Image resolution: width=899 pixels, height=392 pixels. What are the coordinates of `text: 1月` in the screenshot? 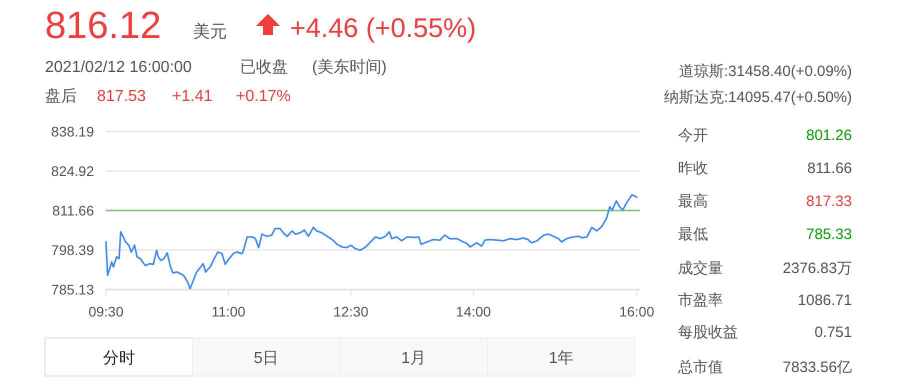 It's located at (413, 358).